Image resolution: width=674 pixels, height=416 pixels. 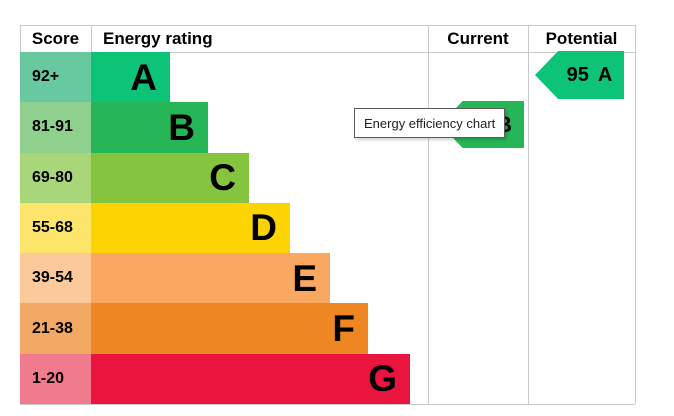 What do you see at coordinates (158, 38) in the screenshot?
I see `header-energy-rating: Energy rating` at bounding box center [158, 38].